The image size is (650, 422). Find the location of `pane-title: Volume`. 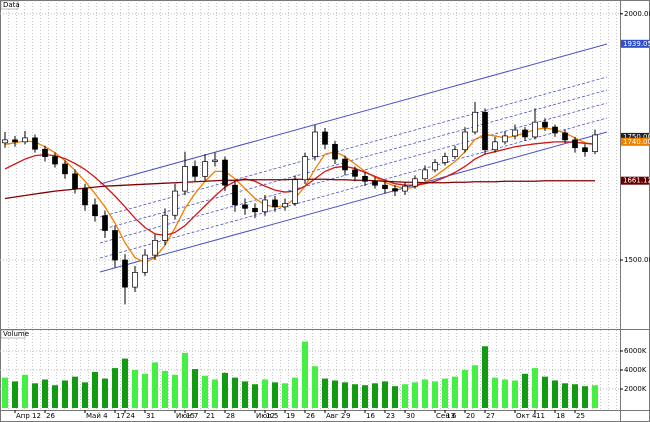

pane-title: Volume is located at coordinates (16, 334).